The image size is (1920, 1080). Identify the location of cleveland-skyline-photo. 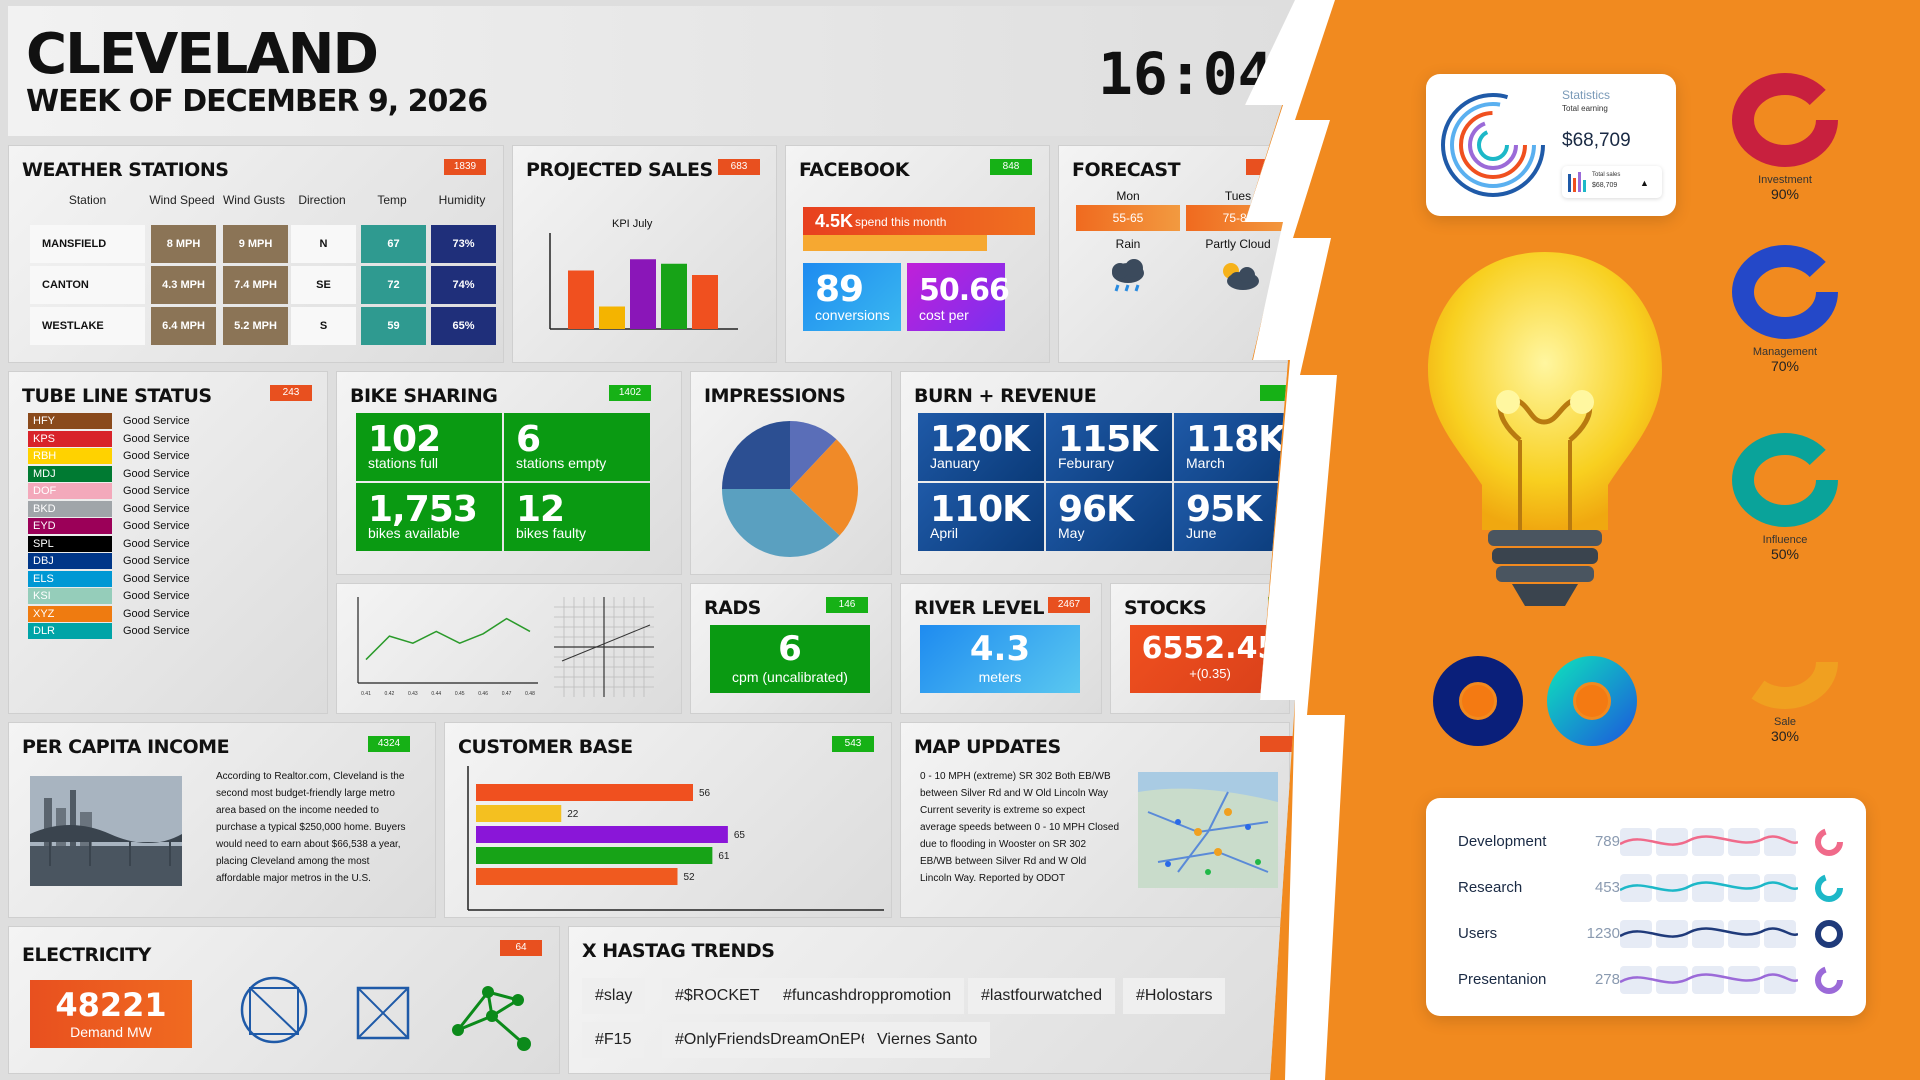
(106, 831).